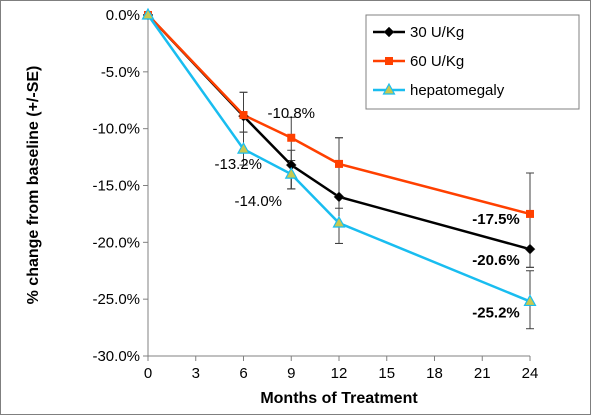  I want to click on data-label: -17.5%, so click(496, 219).